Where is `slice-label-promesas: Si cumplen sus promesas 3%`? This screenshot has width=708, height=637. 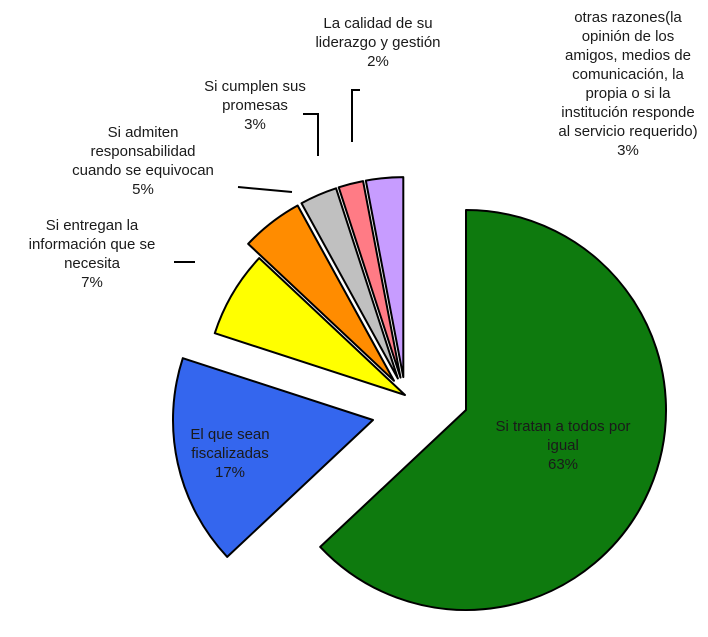 slice-label-promesas: Si cumplen sus promesas 3% is located at coordinates (255, 105).